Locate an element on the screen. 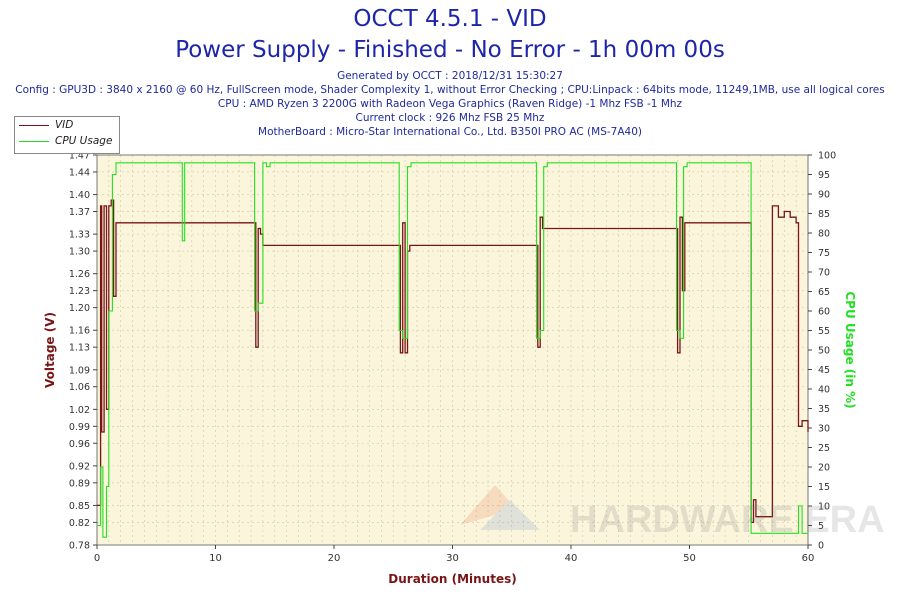  x-tick-label: 30 is located at coordinates (452, 558).